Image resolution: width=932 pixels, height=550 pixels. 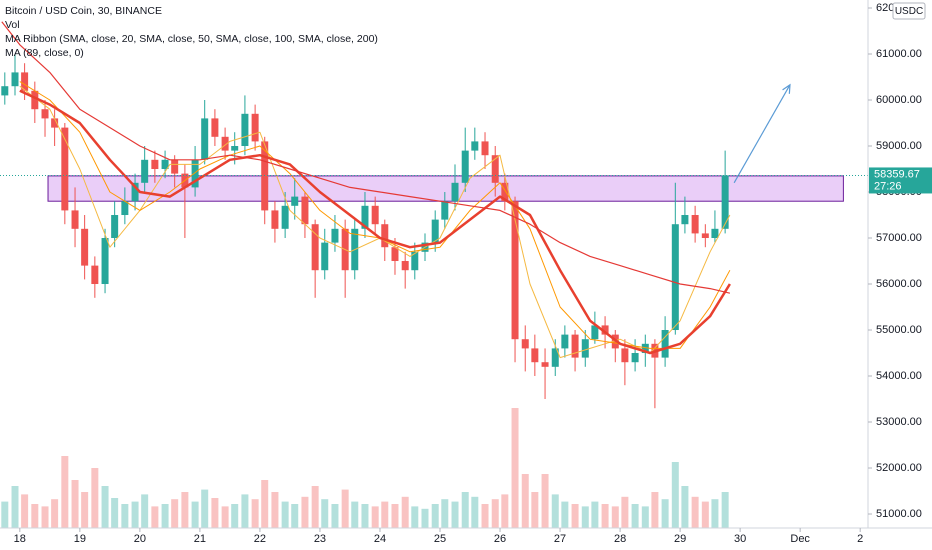 I want to click on x-tick-label: 23, so click(x=320, y=539).